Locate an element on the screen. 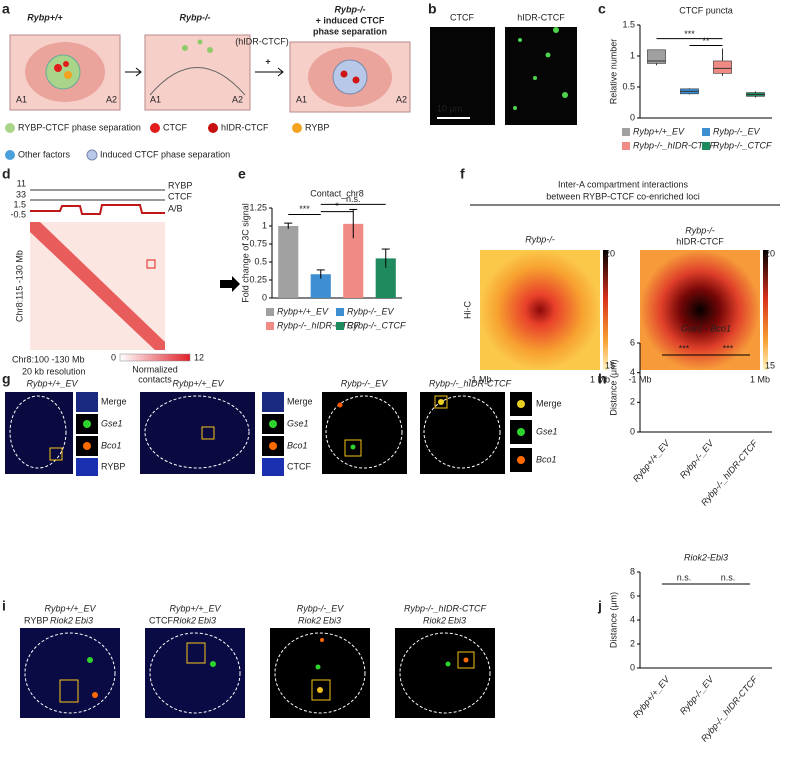  chart-title: CTCF puncta is located at coordinates (706, 10).